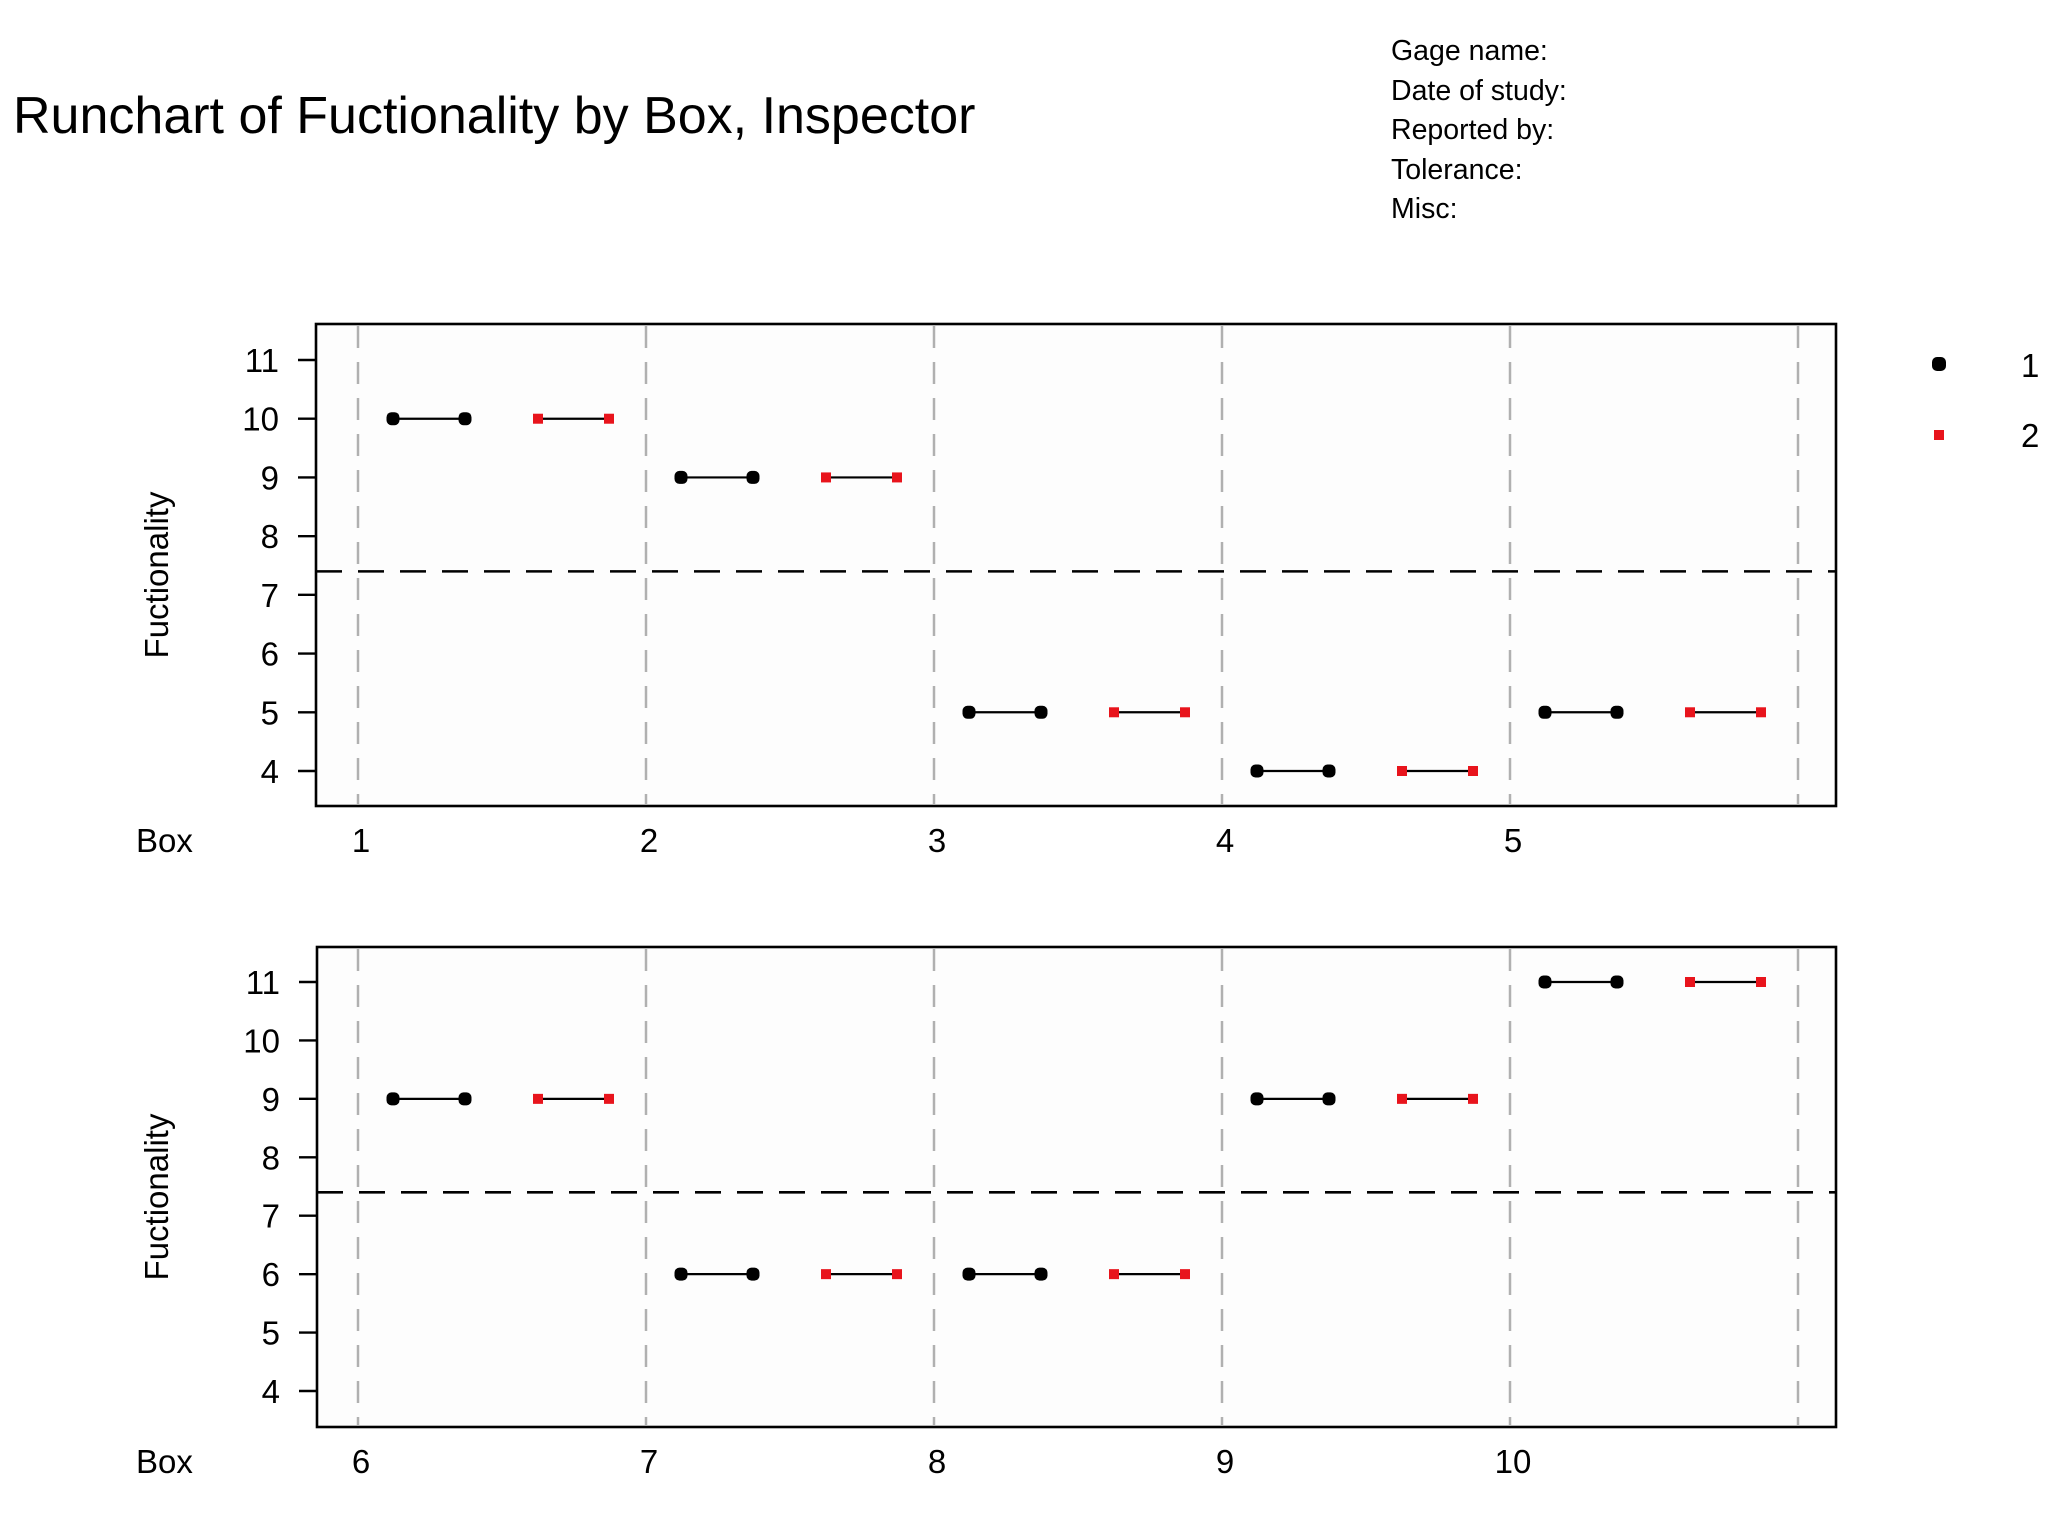  Describe the element at coordinates (1513, 840) in the screenshot. I see `box-tick-label: 5` at that location.